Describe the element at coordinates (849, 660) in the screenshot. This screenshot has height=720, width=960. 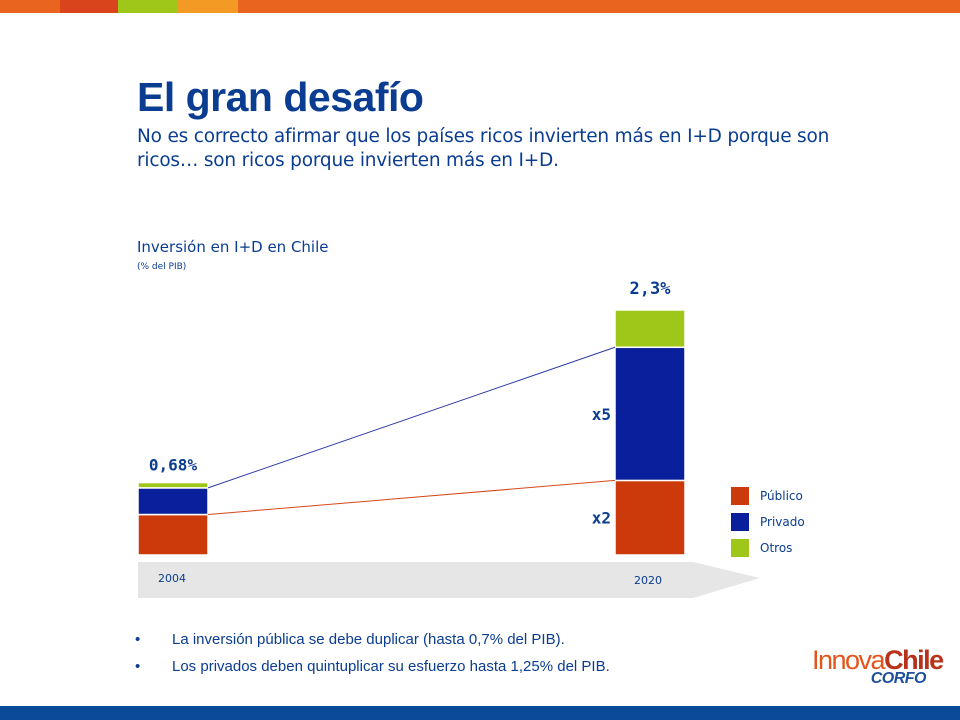
I see `logo-text-regular: Innova` at that location.